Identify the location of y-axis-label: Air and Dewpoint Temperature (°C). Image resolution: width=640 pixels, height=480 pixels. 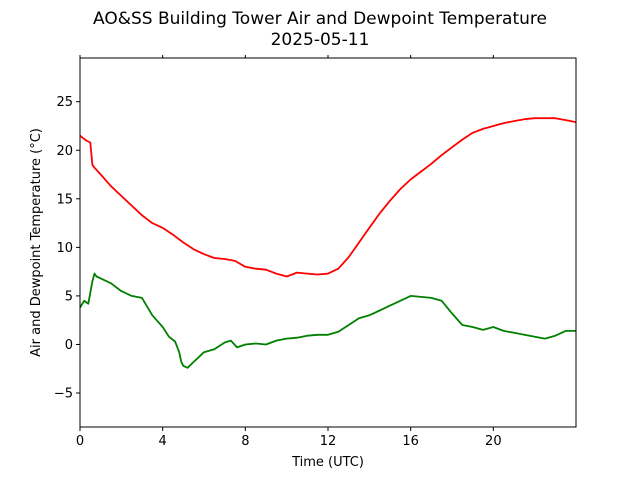
(36, 242).